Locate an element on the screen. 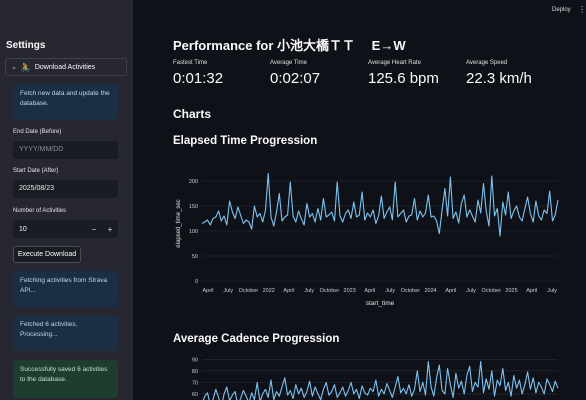 The height and width of the screenshot is (400, 586). sidebar-title: Settings is located at coordinates (26, 45).